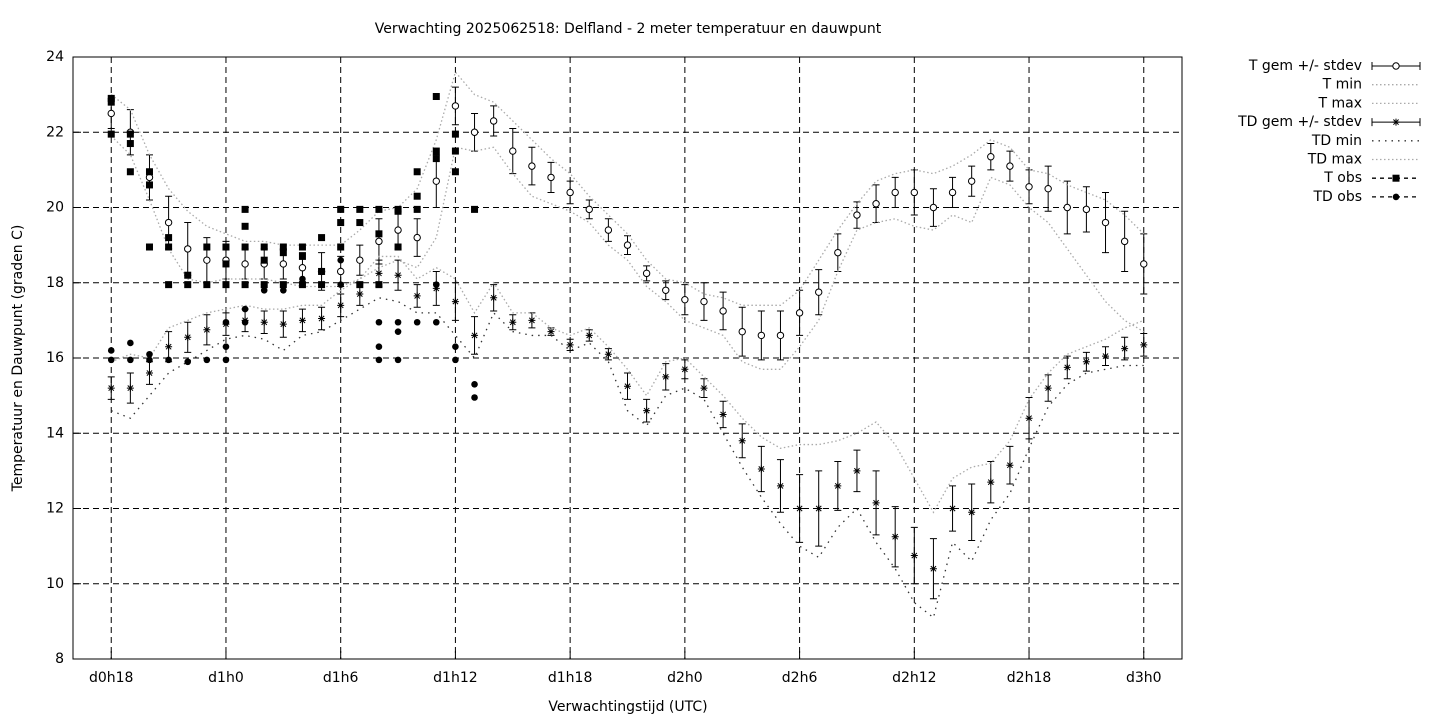 The width and height of the screenshot is (1440, 720). What do you see at coordinates (455, 678) in the screenshot?
I see `x-tick-label: d1h12` at bounding box center [455, 678].